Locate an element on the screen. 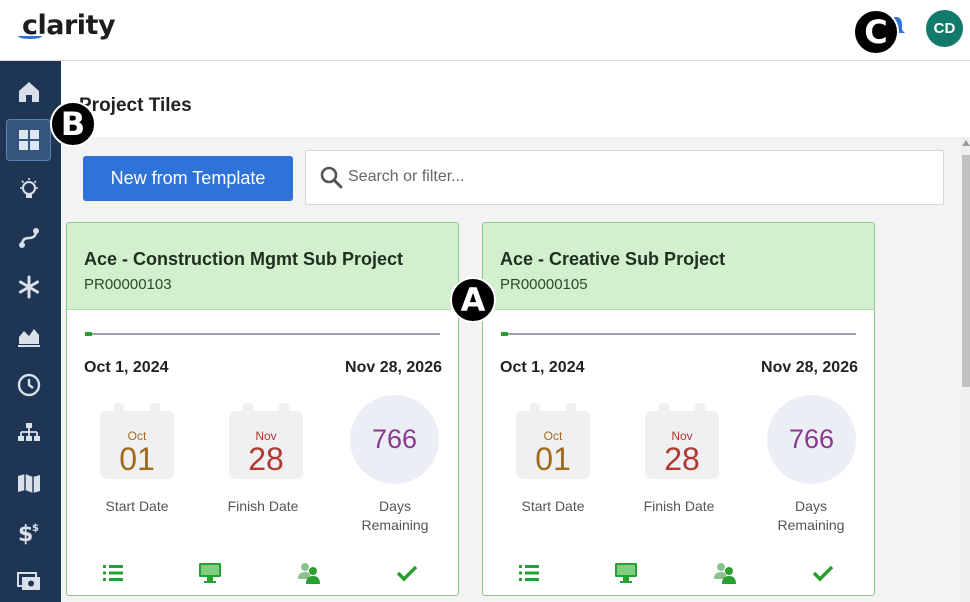  sidebar-item-map is located at coordinates (28, 483).